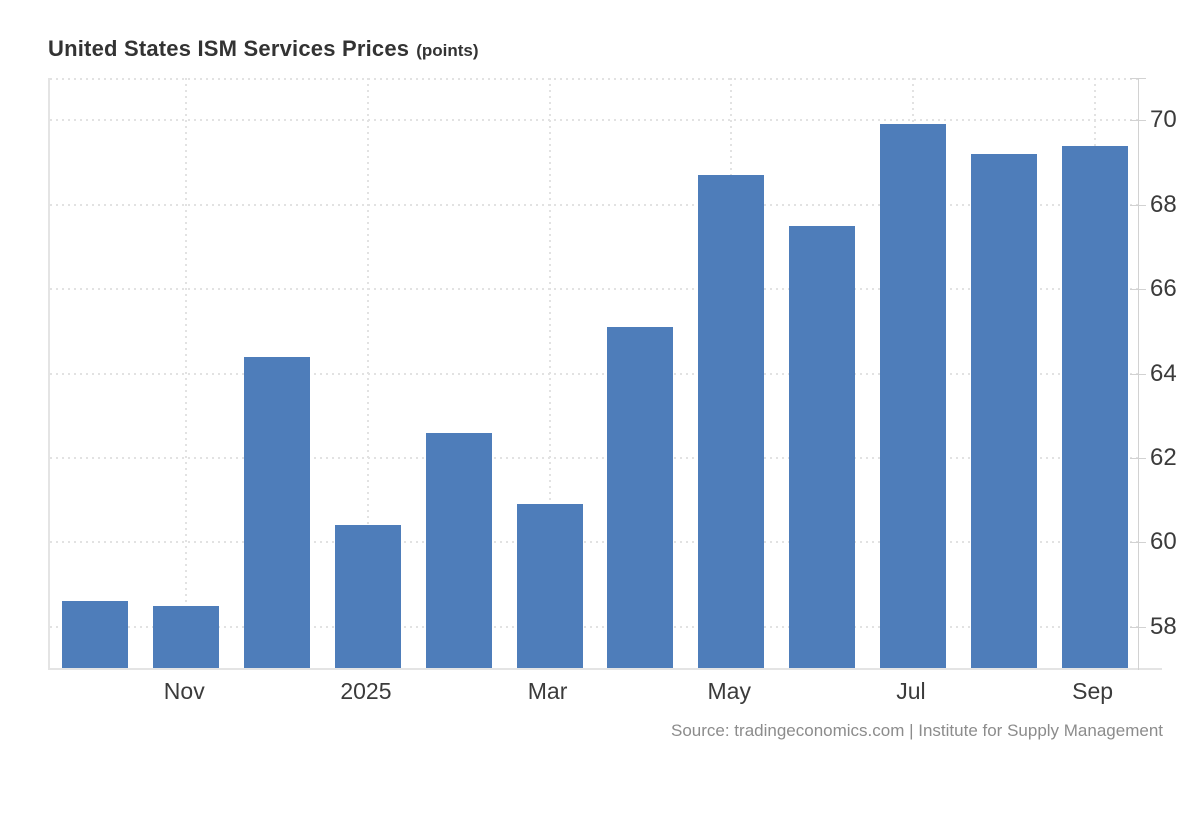 The width and height of the screenshot is (1200, 820). What do you see at coordinates (731, 422) in the screenshot?
I see `bar-may-2025` at bounding box center [731, 422].